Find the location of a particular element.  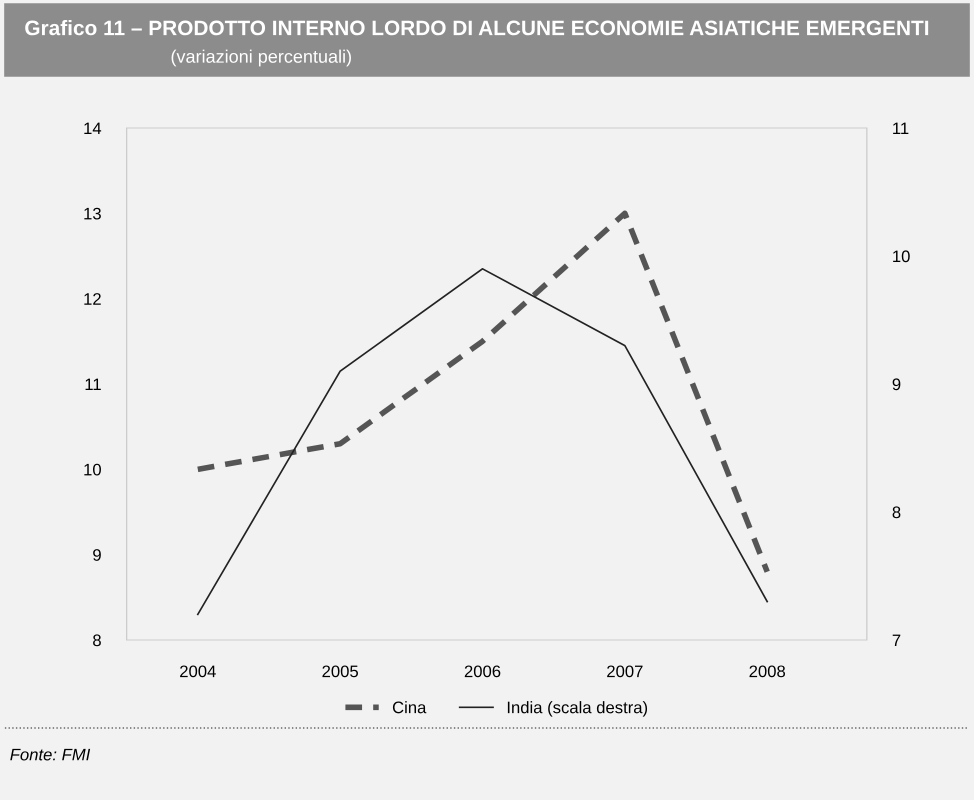

y2-tick-label: 10 is located at coordinates (901, 256).